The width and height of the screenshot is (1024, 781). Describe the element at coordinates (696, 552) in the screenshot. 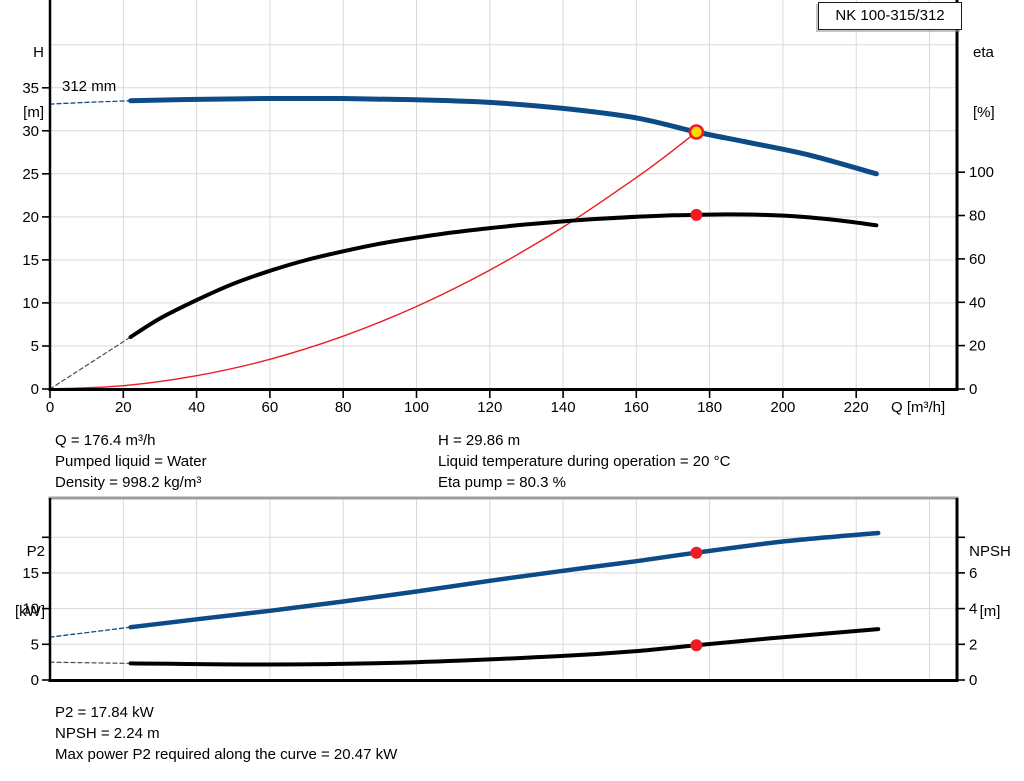

I see `p2-point-marker` at that location.